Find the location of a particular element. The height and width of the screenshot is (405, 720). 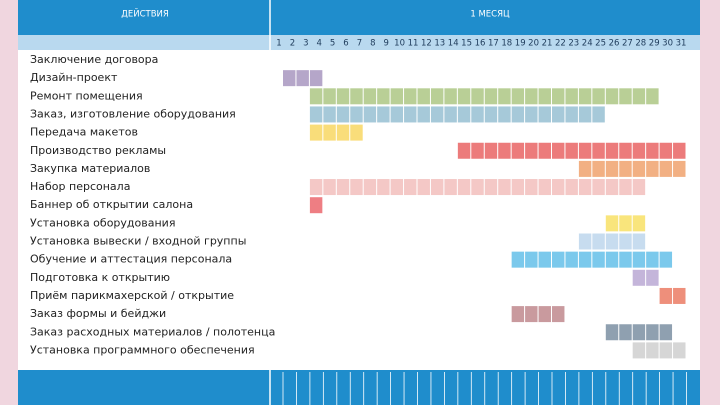

day-label: 16 is located at coordinates (480, 44).